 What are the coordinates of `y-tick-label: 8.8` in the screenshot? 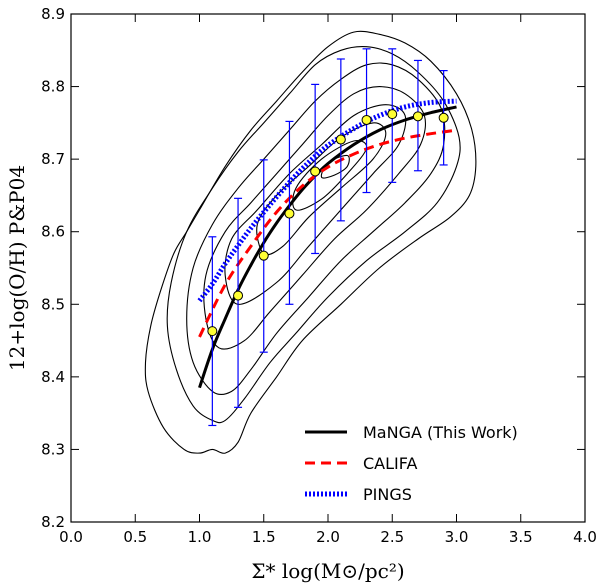 It's located at (53, 87).